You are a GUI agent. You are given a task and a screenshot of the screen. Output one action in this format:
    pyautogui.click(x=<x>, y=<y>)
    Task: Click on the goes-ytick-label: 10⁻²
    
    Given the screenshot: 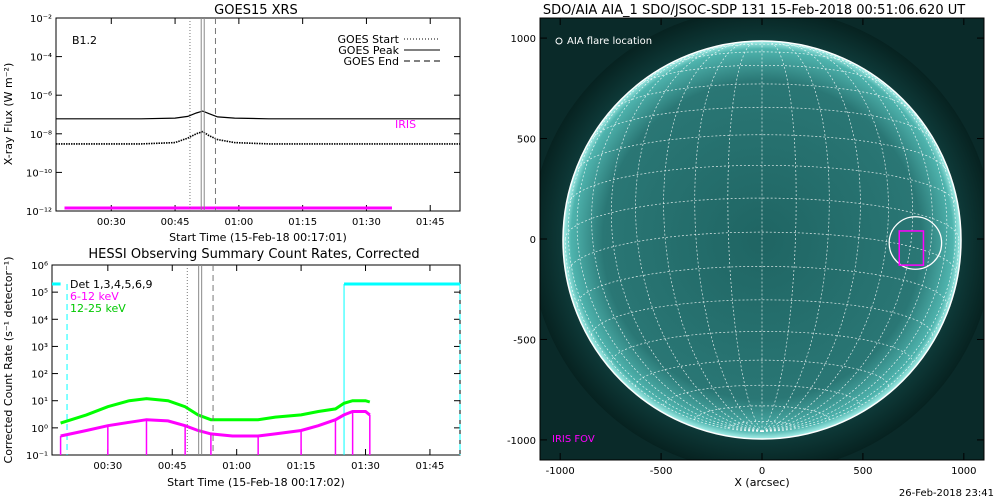 What is the action you would take?
    pyautogui.click(x=41, y=19)
    